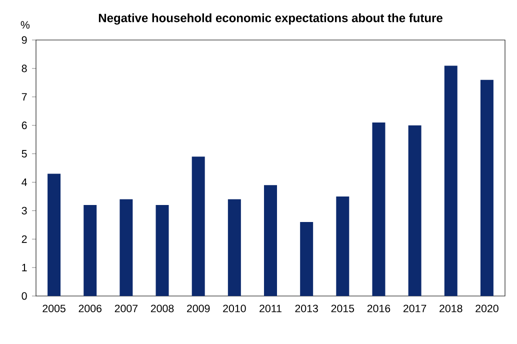 The height and width of the screenshot is (344, 517). What do you see at coordinates (90, 308) in the screenshot?
I see `x-tick-label: 2006` at bounding box center [90, 308].